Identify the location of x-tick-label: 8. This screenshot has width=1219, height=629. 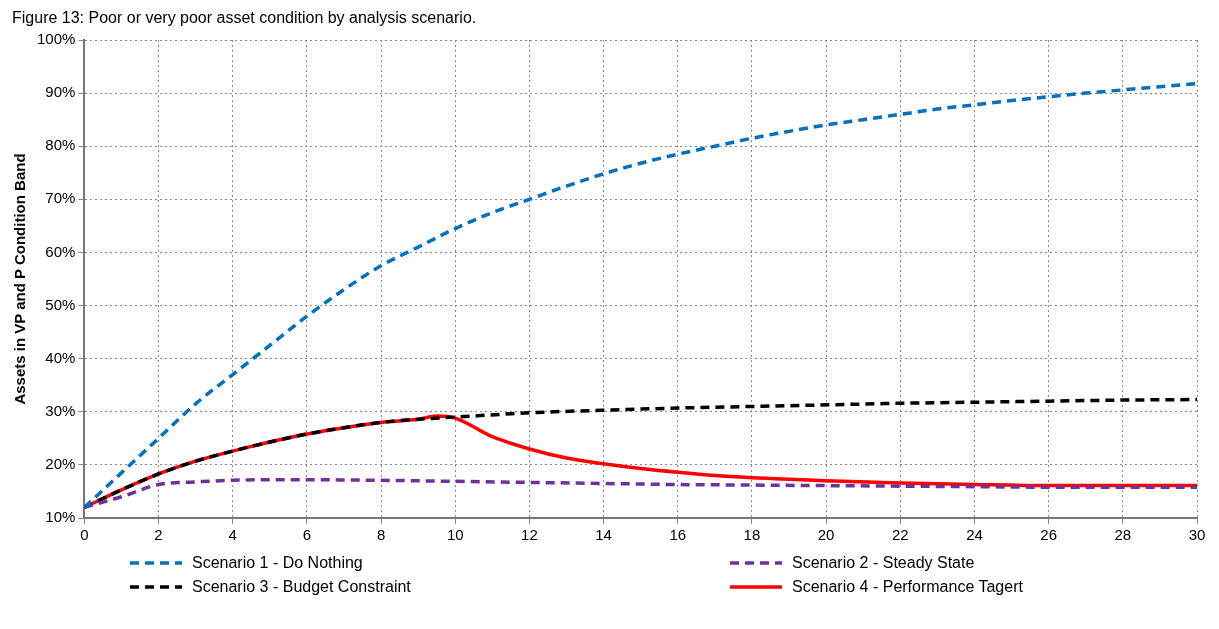
(381, 535).